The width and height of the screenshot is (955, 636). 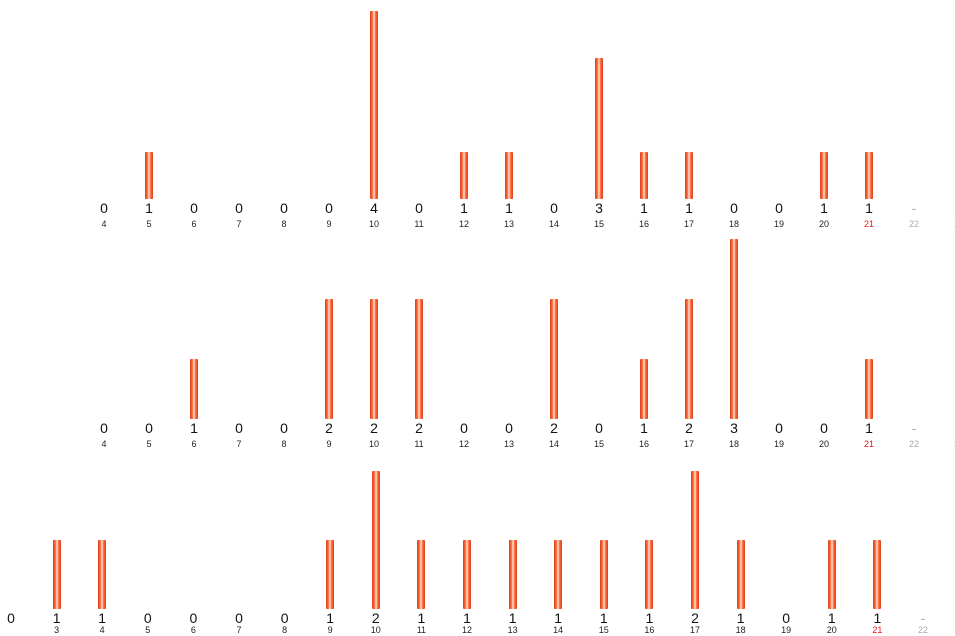 I want to click on category-label: 21, so click(x=868, y=224).